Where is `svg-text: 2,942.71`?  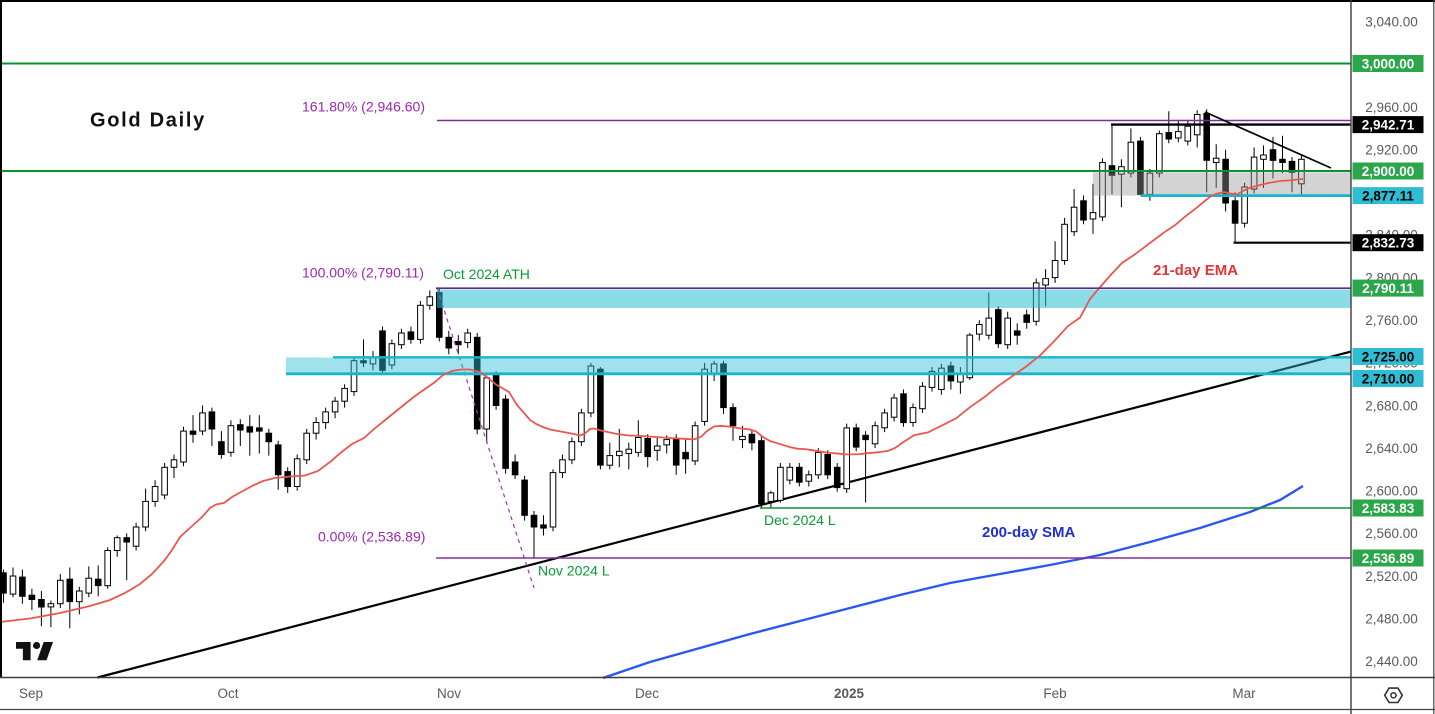 svg-text: 2,942.71 is located at coordinates (1388, 124).